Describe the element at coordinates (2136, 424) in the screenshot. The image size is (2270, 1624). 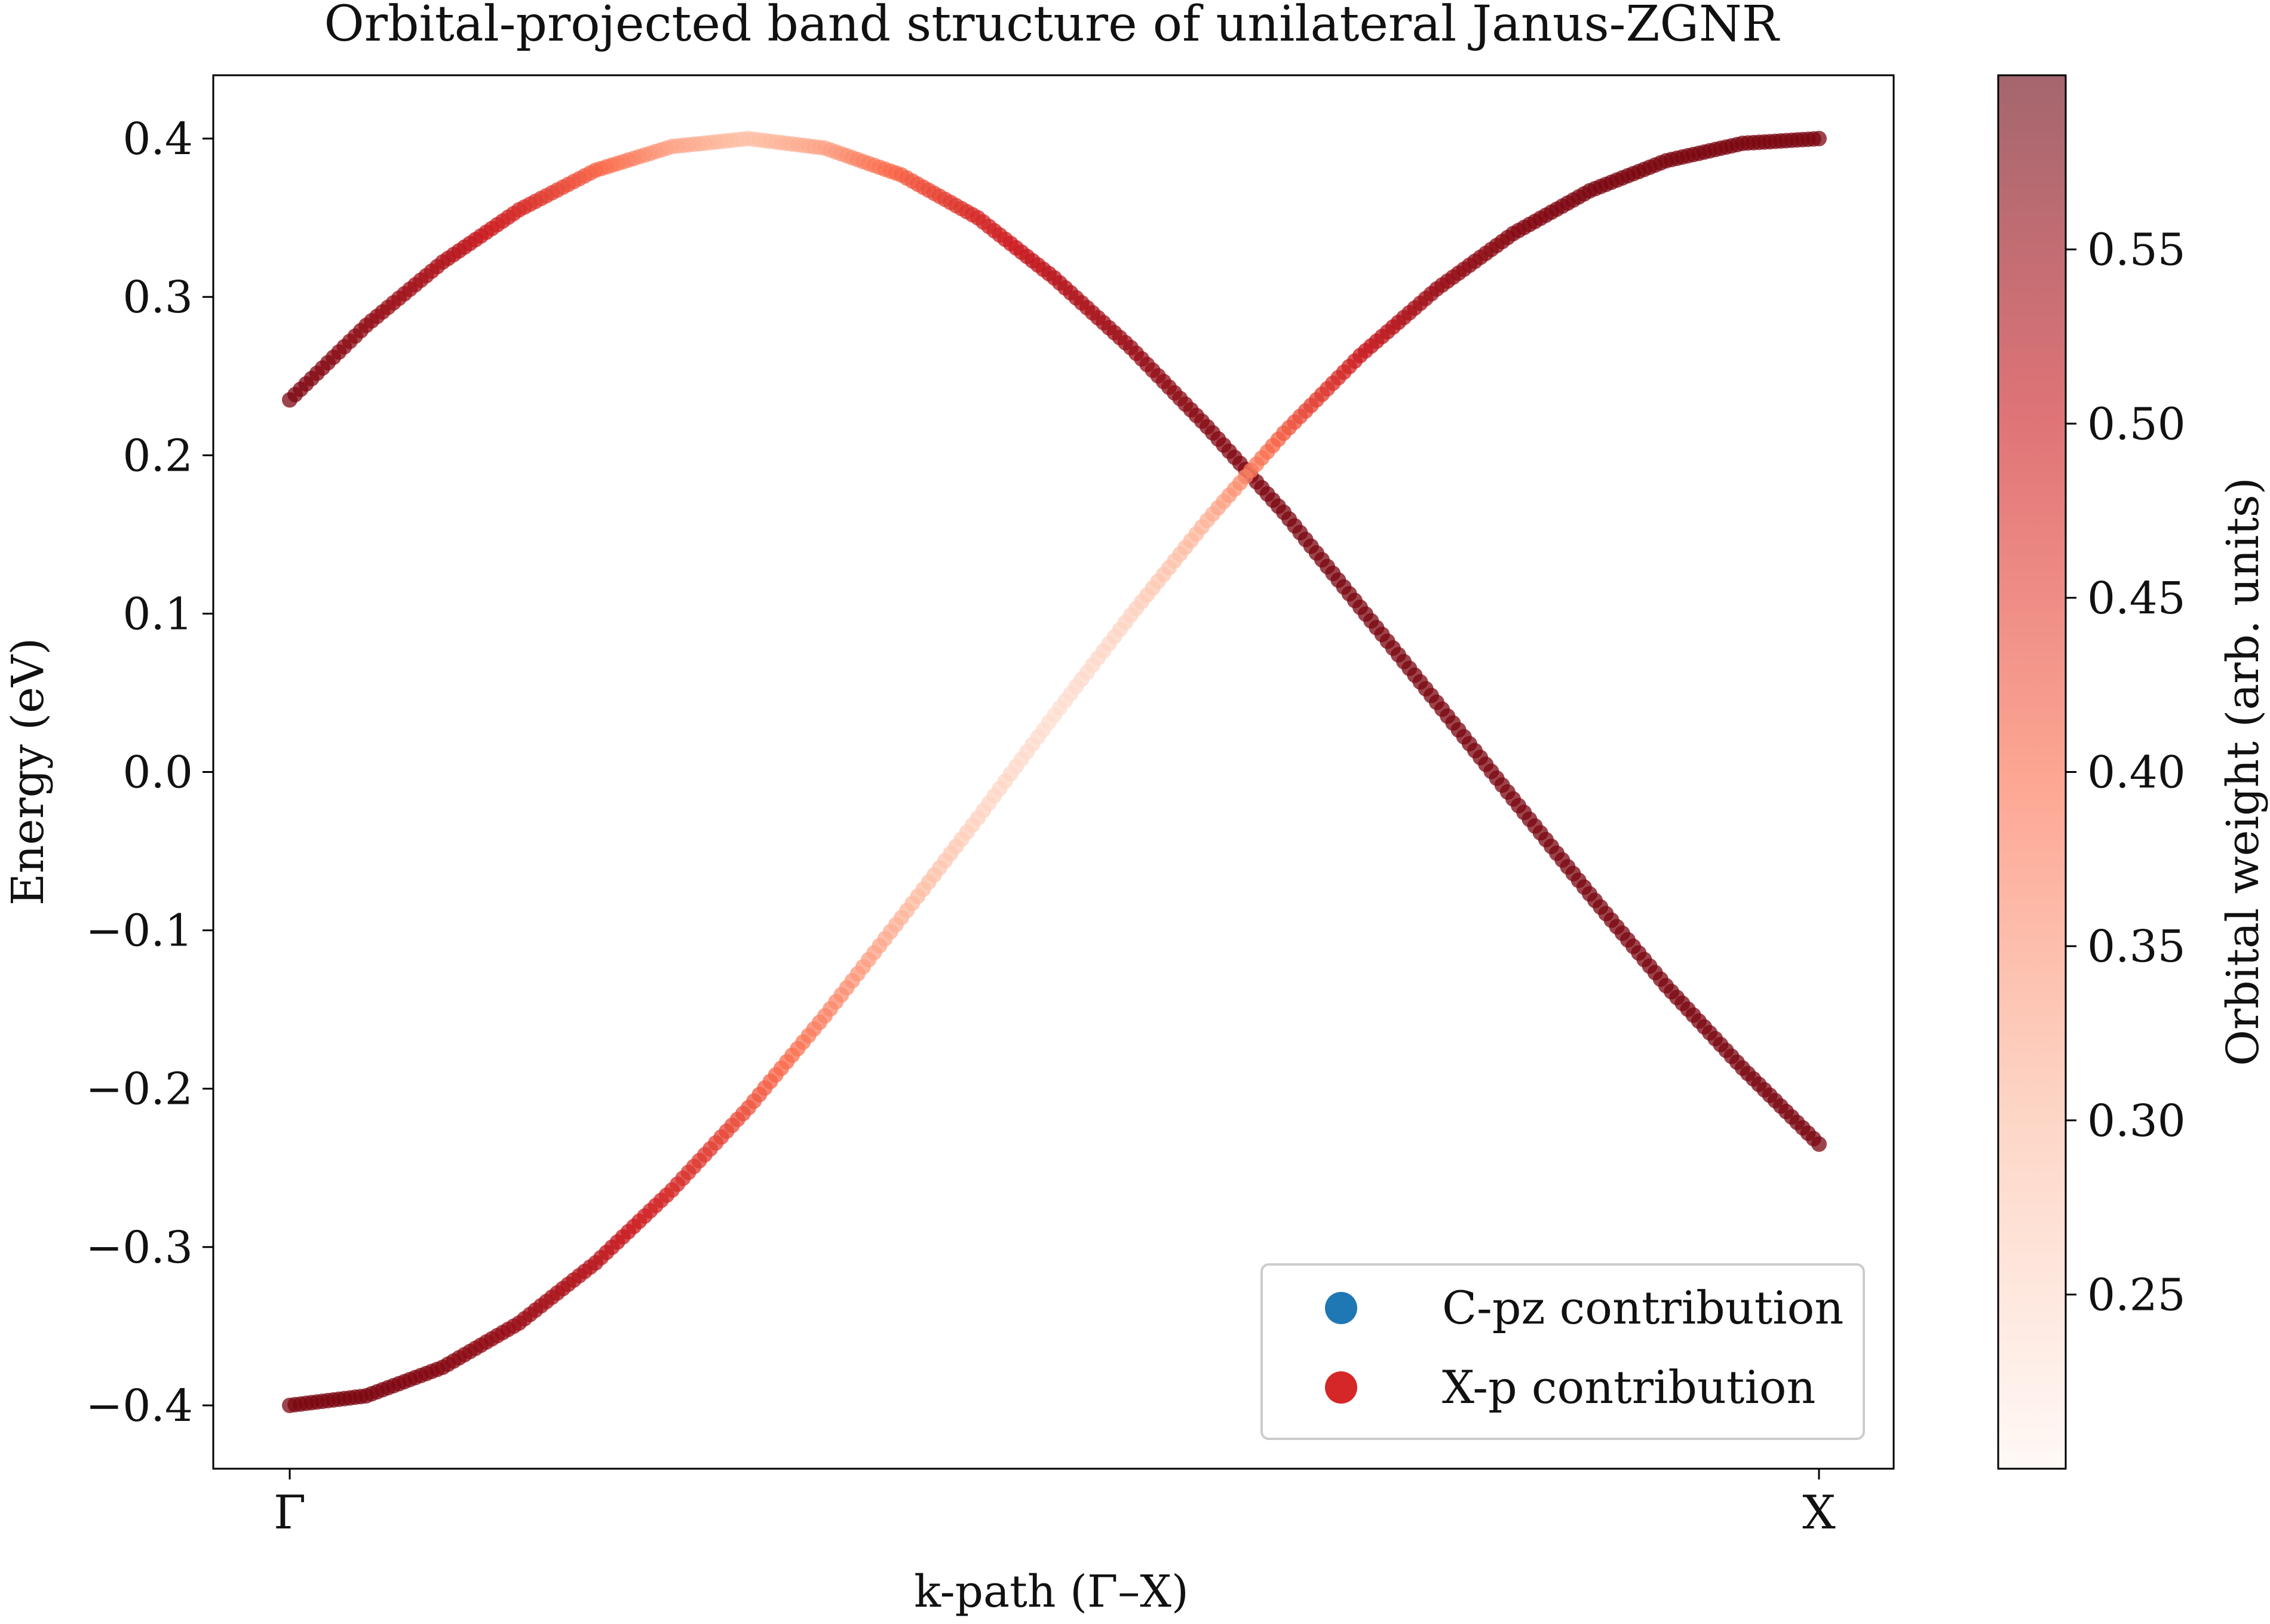
I see `colorbar-tick-label: 0.50` at that location.